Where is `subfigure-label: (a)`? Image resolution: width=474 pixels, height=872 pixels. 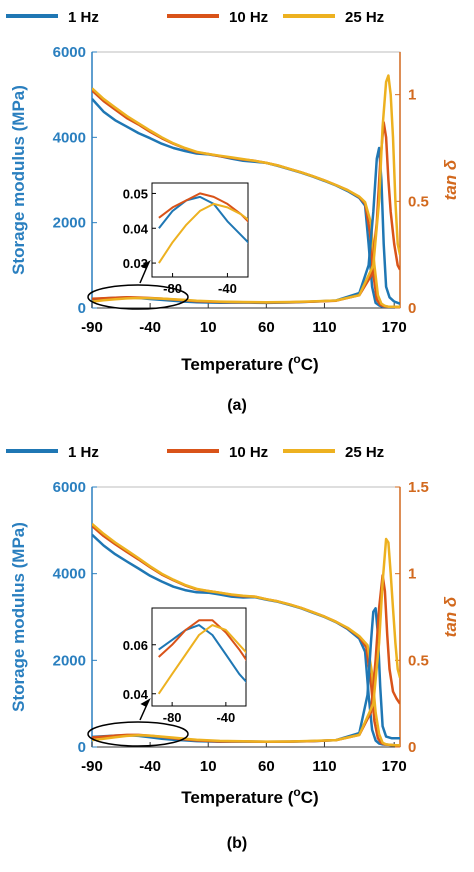 subfigure-label: (a) is located at coordinates (237, 405).